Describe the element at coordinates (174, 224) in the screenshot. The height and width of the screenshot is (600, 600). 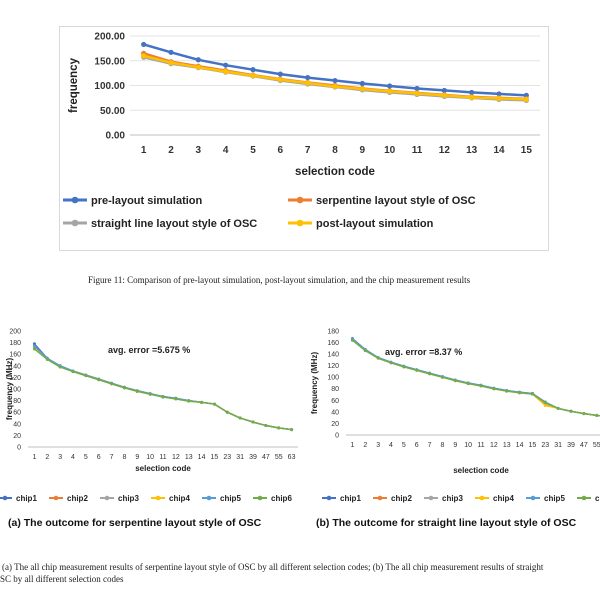
I see `legend-label: straight line layout style of OSC` at that location.